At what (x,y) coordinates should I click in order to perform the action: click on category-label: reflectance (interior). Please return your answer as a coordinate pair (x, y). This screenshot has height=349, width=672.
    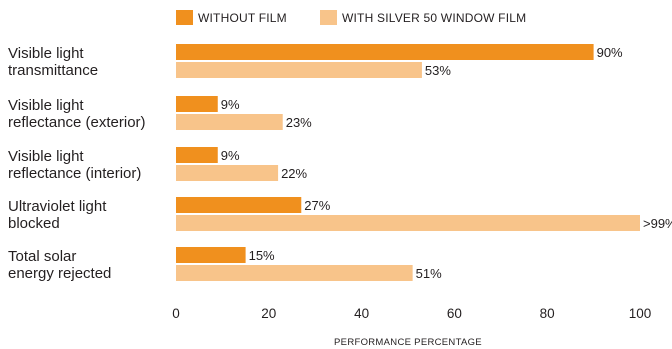
    Looking at the image, I should click on (74, 173).